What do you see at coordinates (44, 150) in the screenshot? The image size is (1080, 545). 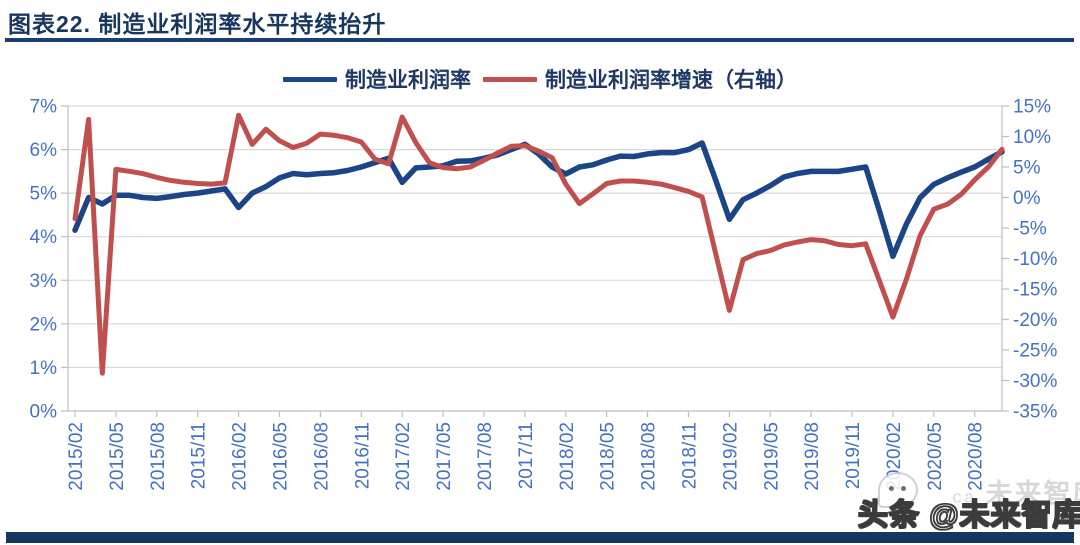 I see `left-axis-label: 6%` at bounding box center [44, 150].